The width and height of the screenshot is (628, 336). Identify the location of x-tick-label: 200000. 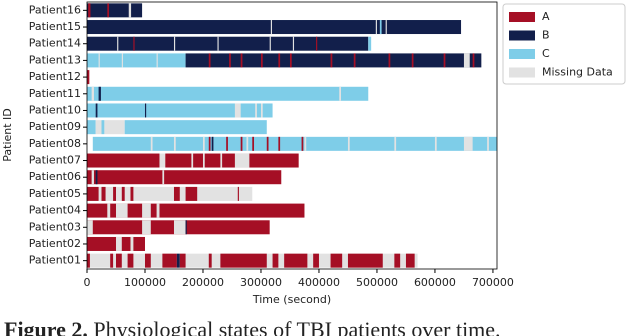
(203, 282).